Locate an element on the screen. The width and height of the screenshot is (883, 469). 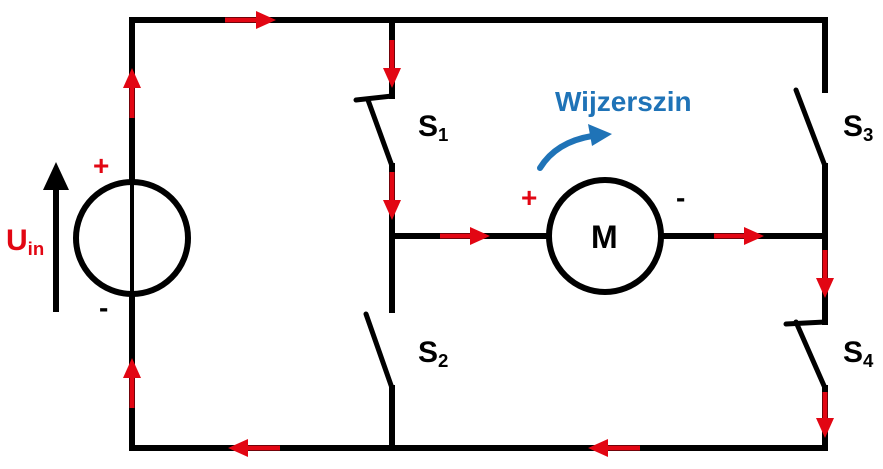
switch-s2-label: S2 is located at coordinates (433, 354).